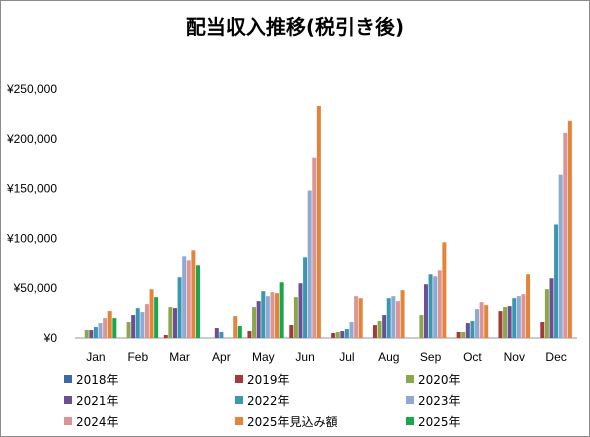 This screenshot has height=437, width=590. I want to click on y-tick-label: ¥100,000, so click(31, 238).